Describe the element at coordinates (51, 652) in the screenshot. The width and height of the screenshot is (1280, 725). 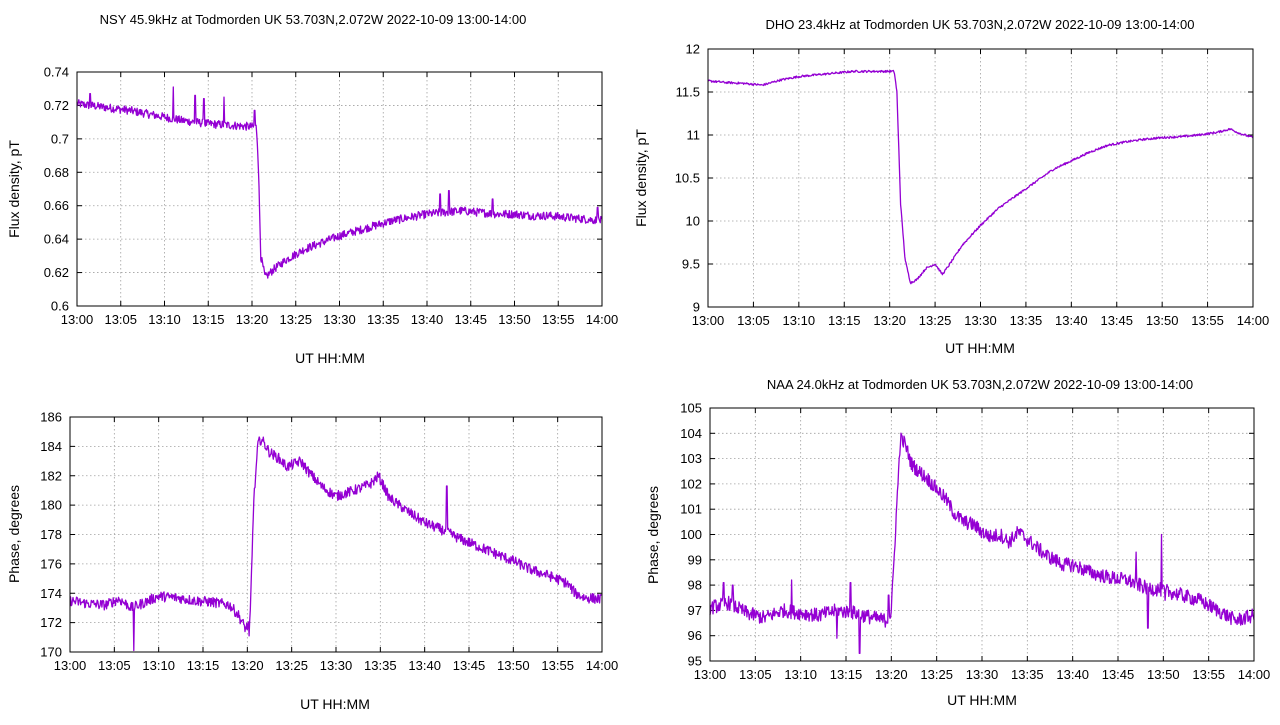
I see `y-tick-label: 170` at that location.